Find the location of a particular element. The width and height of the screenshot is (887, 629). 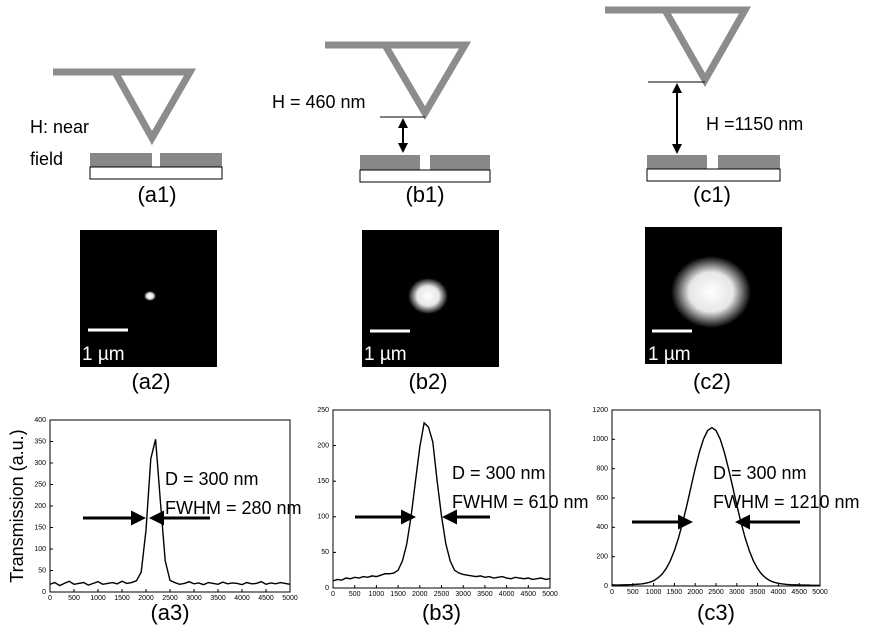

annotation: FWHM = 1210 nm is located at coordinates (786, 502).